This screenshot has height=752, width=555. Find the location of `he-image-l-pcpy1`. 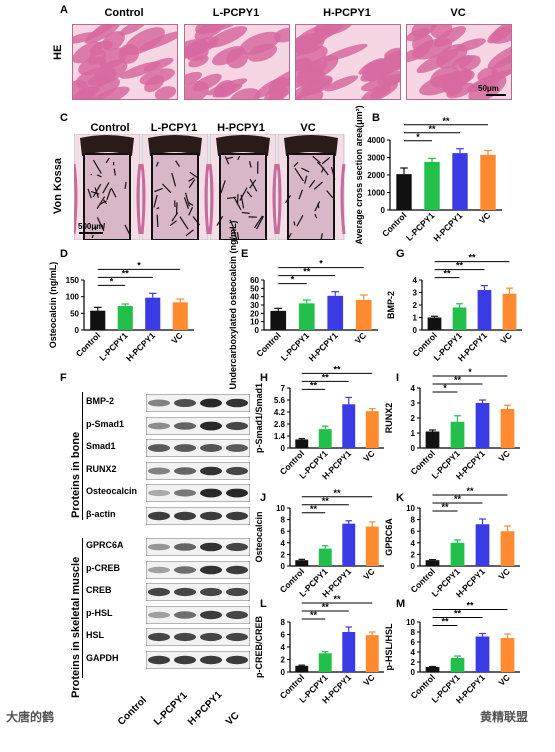

he-image-l-pcpy1 is located at coordinates (237, 62).